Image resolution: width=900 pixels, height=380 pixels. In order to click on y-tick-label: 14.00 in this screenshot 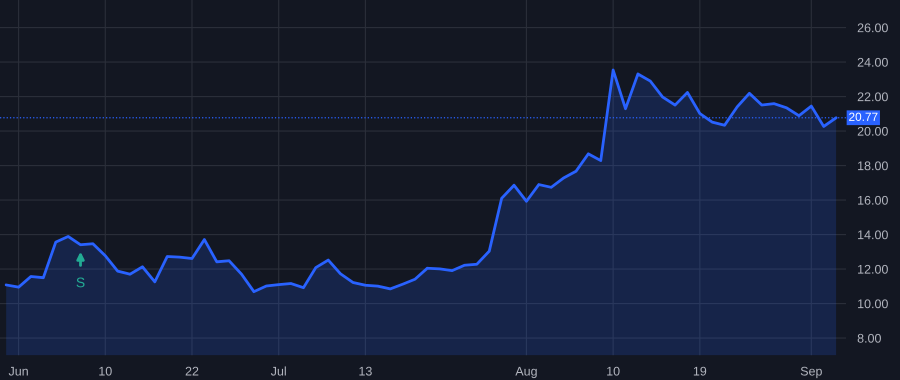, I will do `click(873, 235)`.